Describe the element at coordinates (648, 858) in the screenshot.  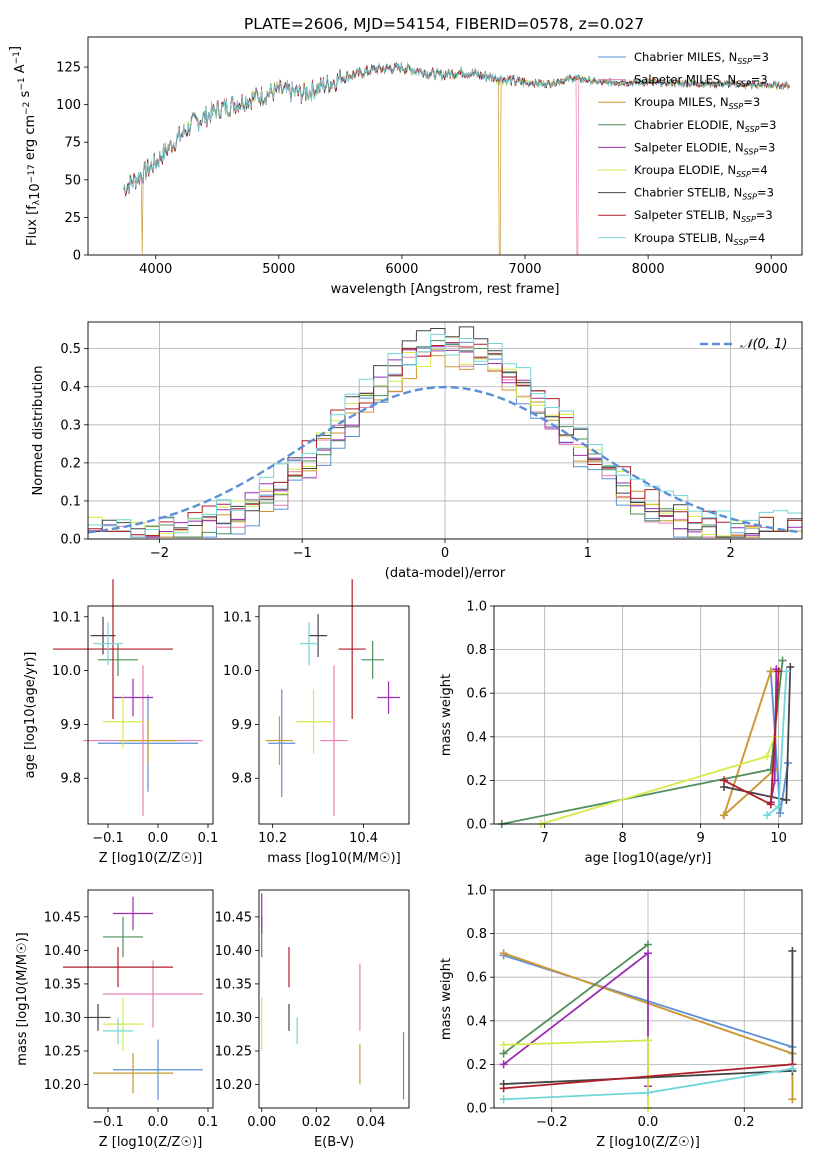
I see `weight_vs_age-xlabel: age [log10(age/yr)]` at that location.